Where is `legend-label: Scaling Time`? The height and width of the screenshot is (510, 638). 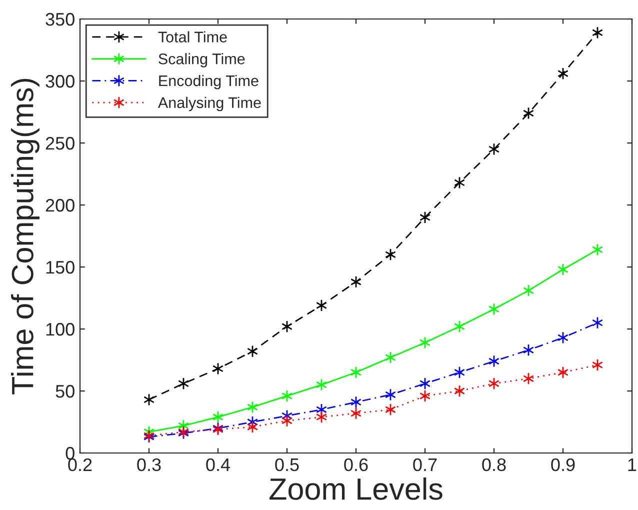
legend-label: Scaling Time is located at coordinates (201, 60).